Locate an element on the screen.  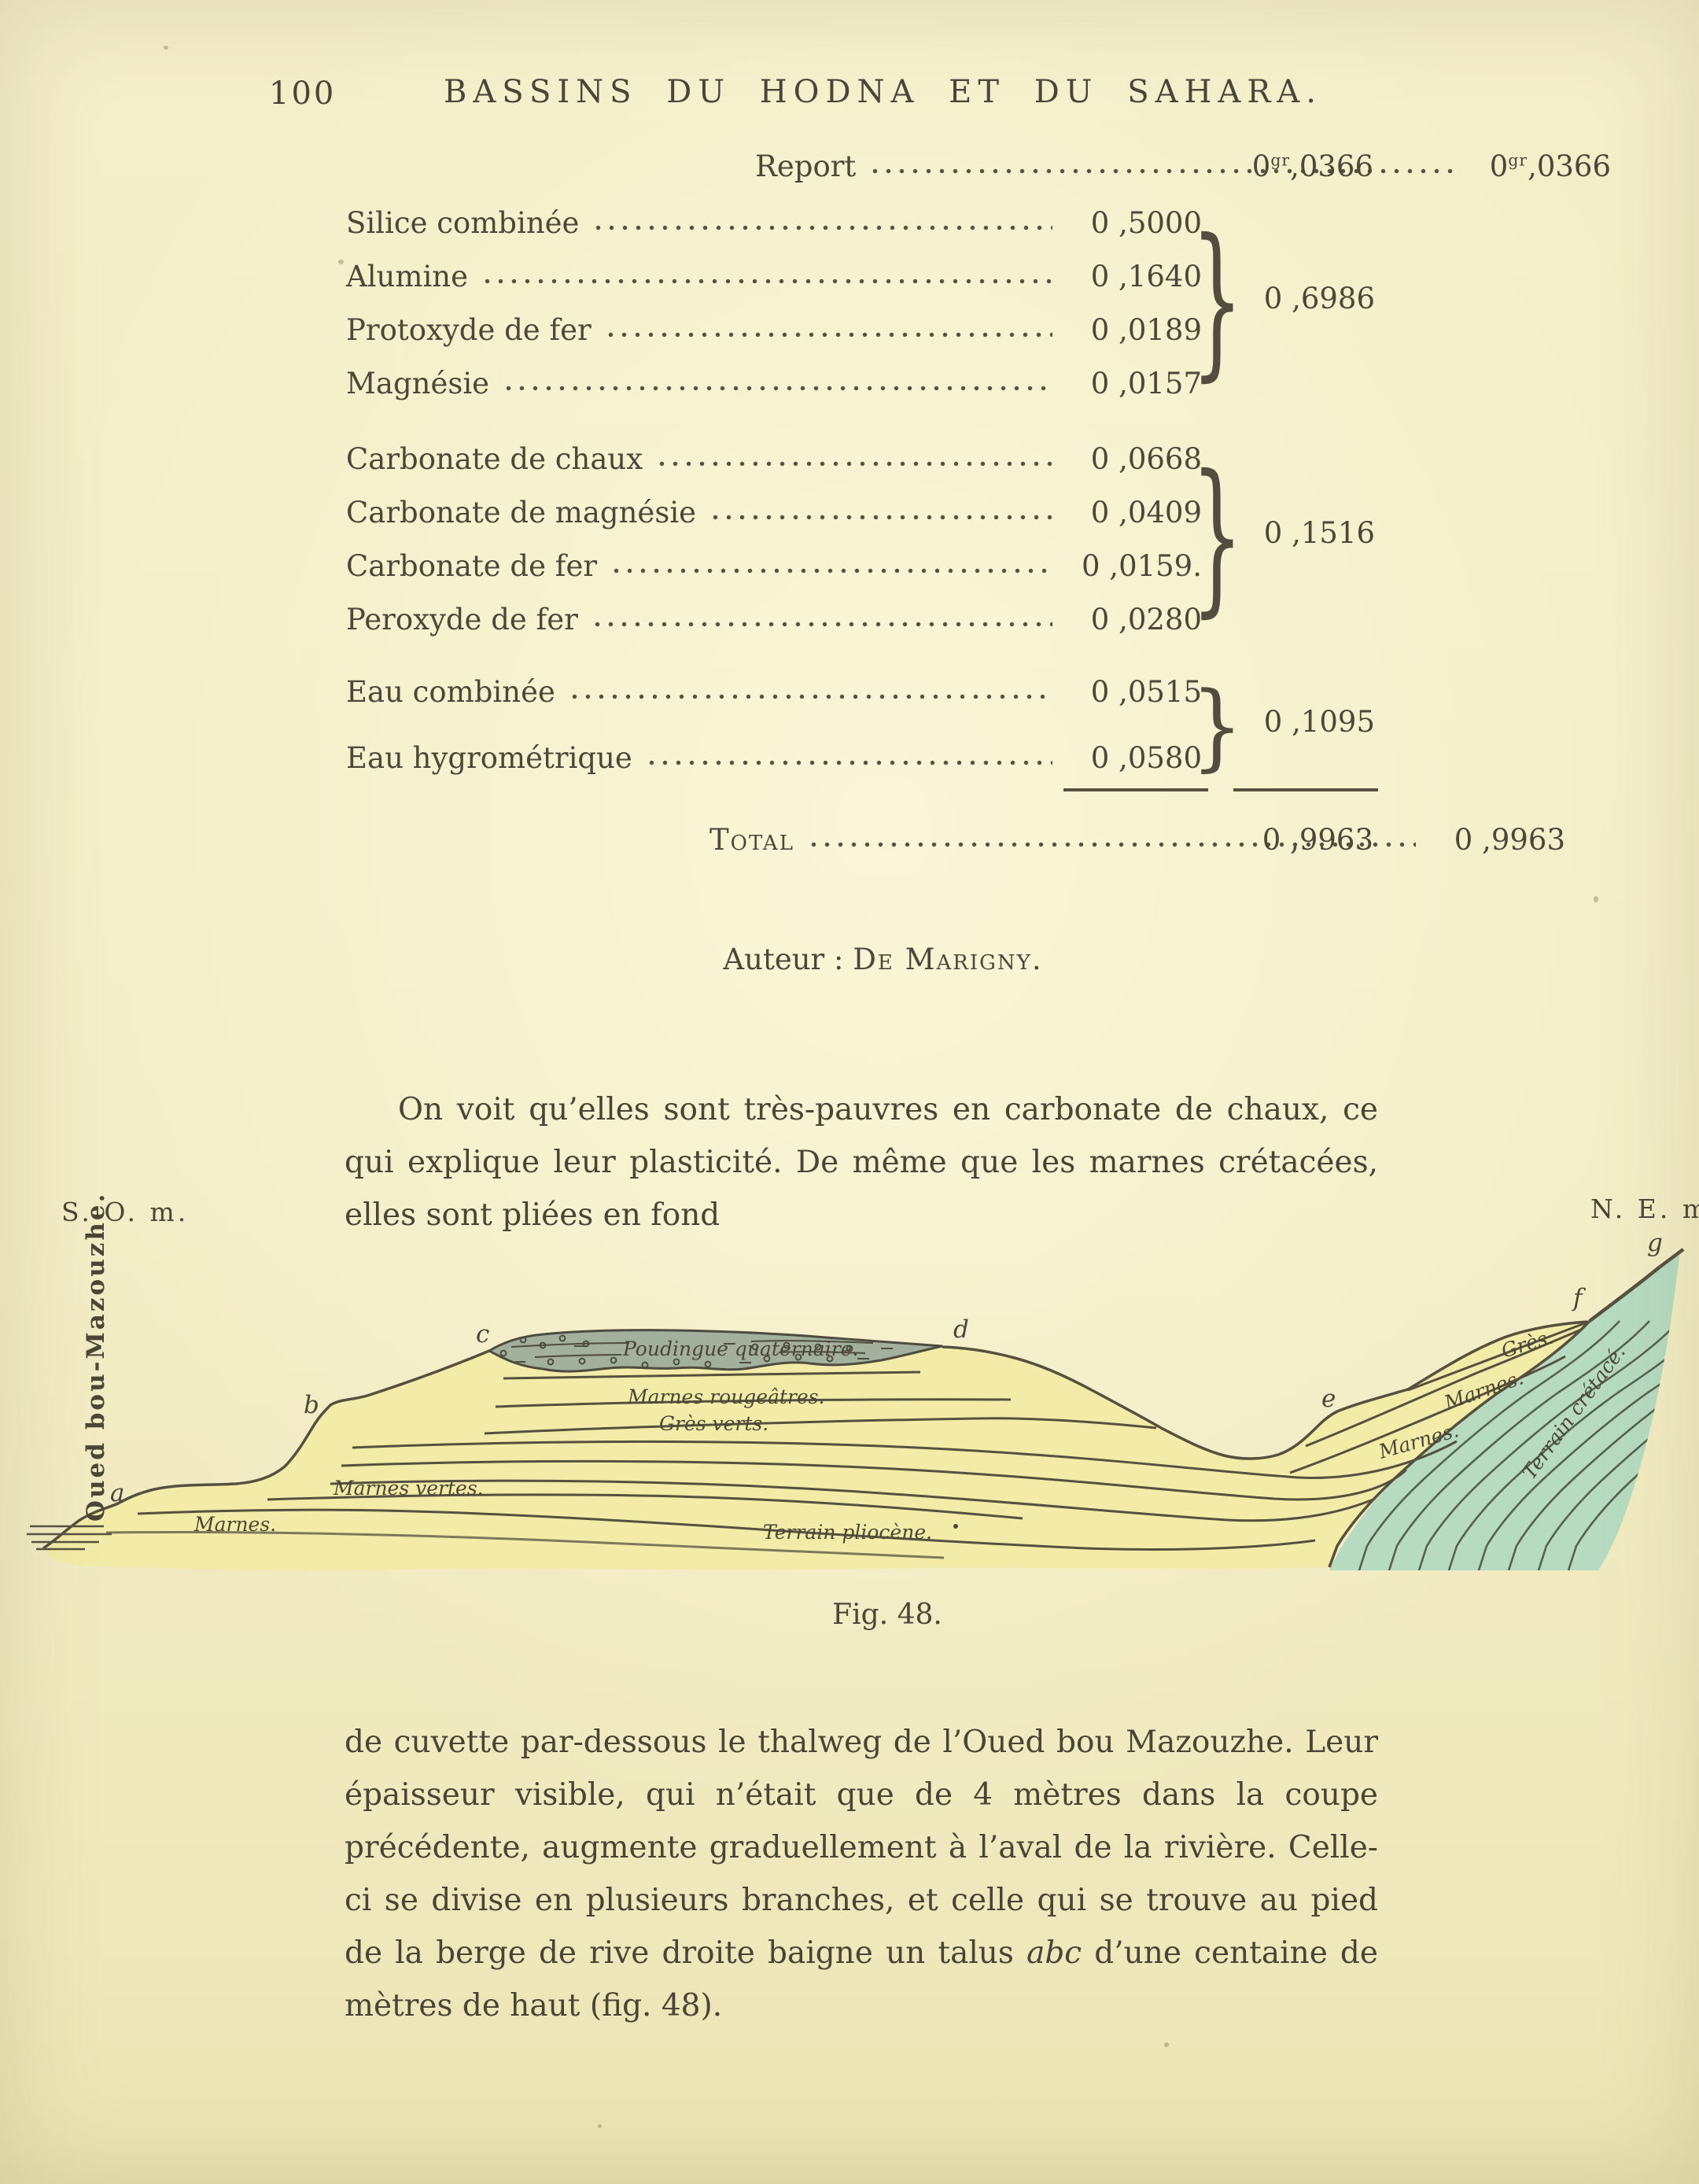
table-row: Carbonate de fer 0 ,0159. is located at coordinates (774, 566).